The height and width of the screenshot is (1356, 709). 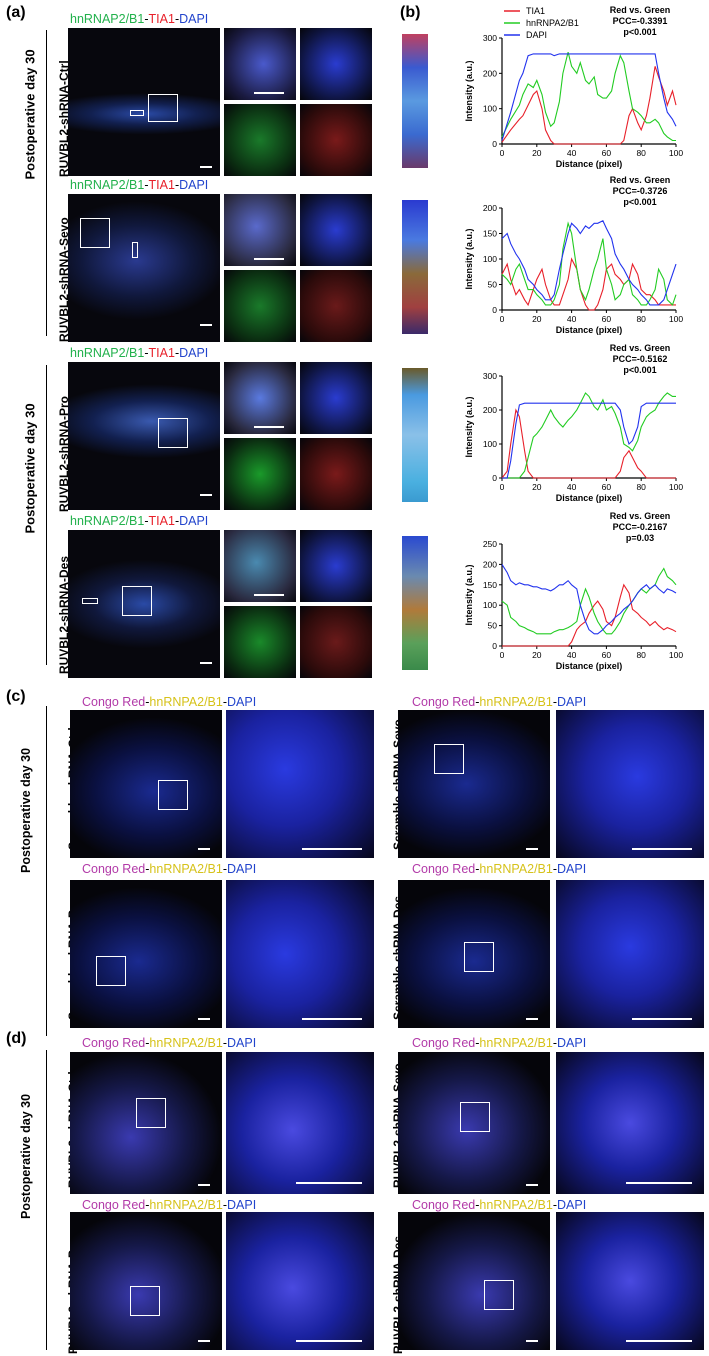 What do you see at coordinates (630, 784) in the screenshot?
I see `micrograph-zoom` at bounding box center [630, 784].